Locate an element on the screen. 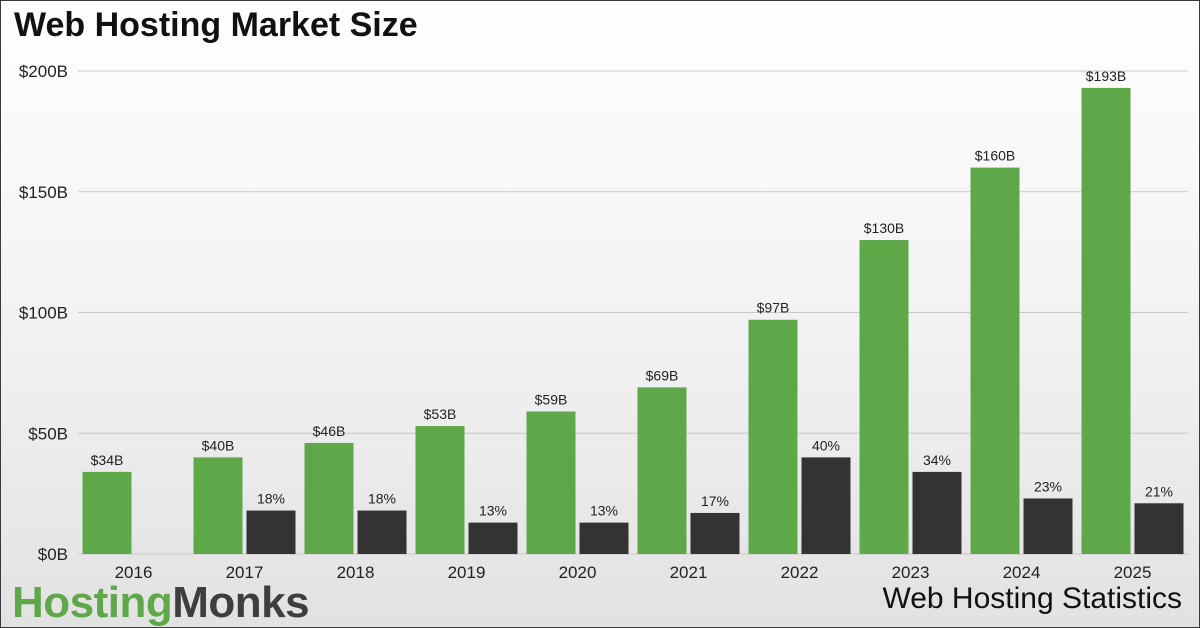 The height and width of the screenshot is (628, 1200). growth-bar-2019 is located at coordinates (493, 538).